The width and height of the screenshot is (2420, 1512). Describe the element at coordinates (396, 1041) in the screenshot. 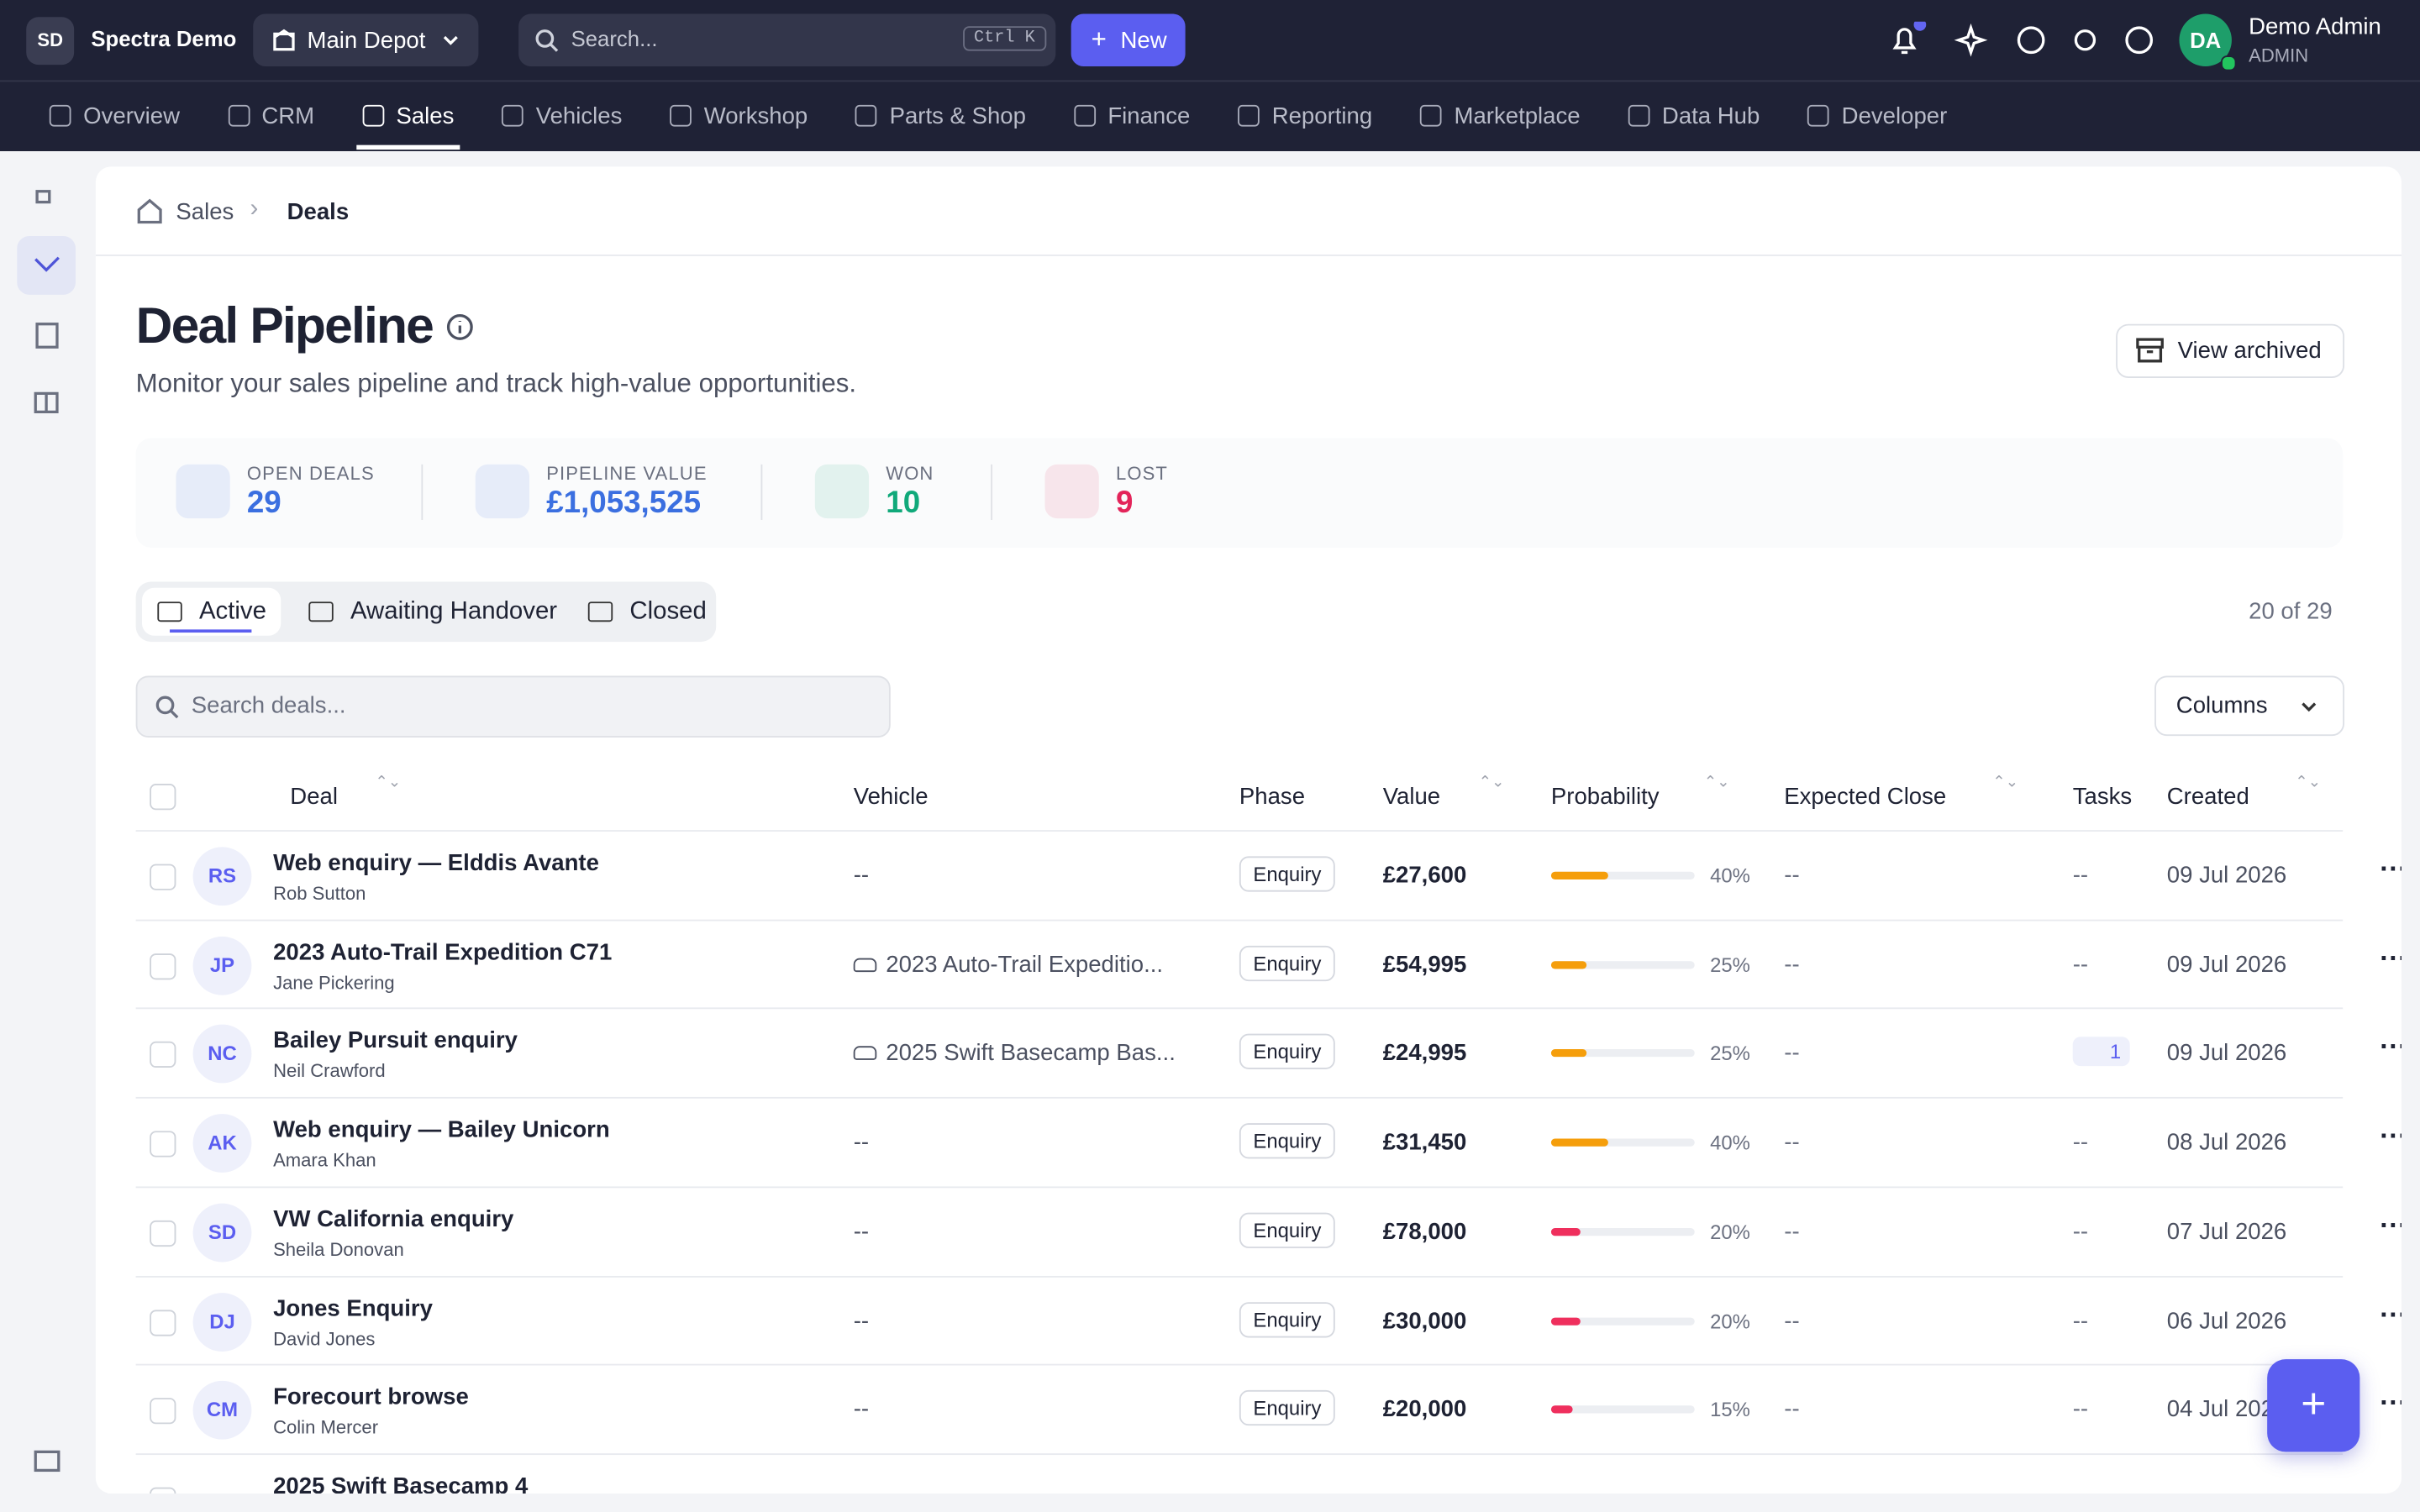

I see `deal-title: Bailey Pursuit enquiry` at that location.